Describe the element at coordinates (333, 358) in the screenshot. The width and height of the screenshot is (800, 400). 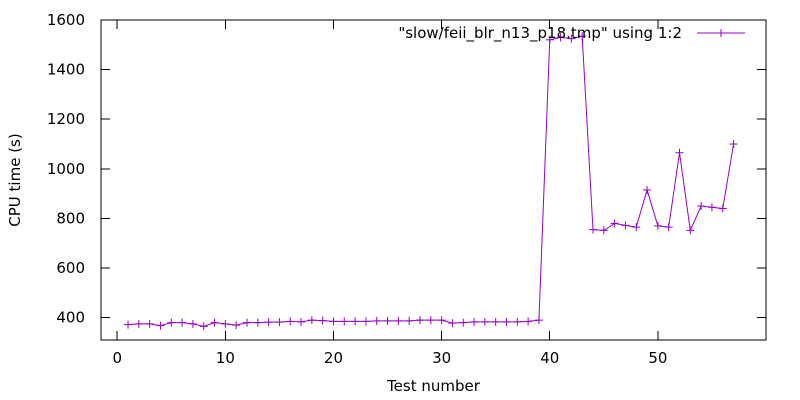
I see `x-tick-label: 20` at that location.